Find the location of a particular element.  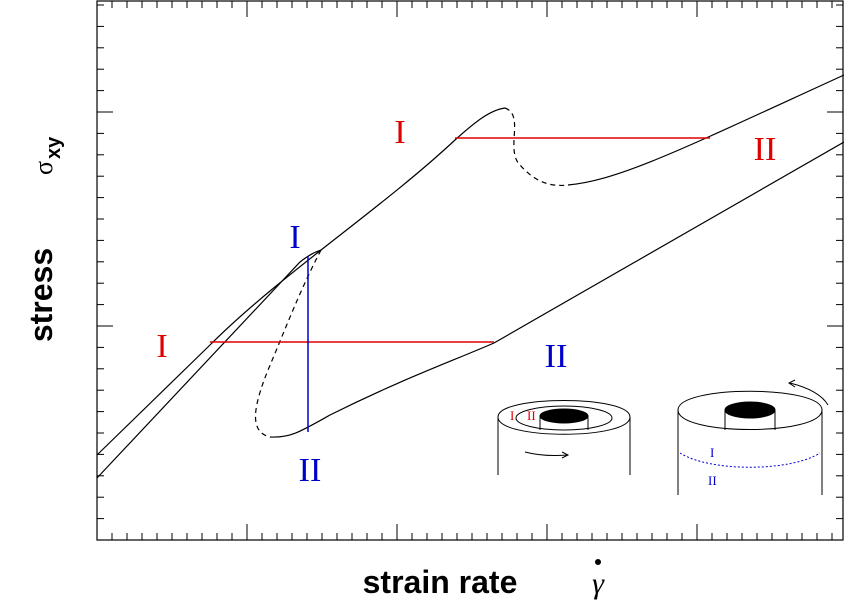

dot is located at coordinates (598, 562).